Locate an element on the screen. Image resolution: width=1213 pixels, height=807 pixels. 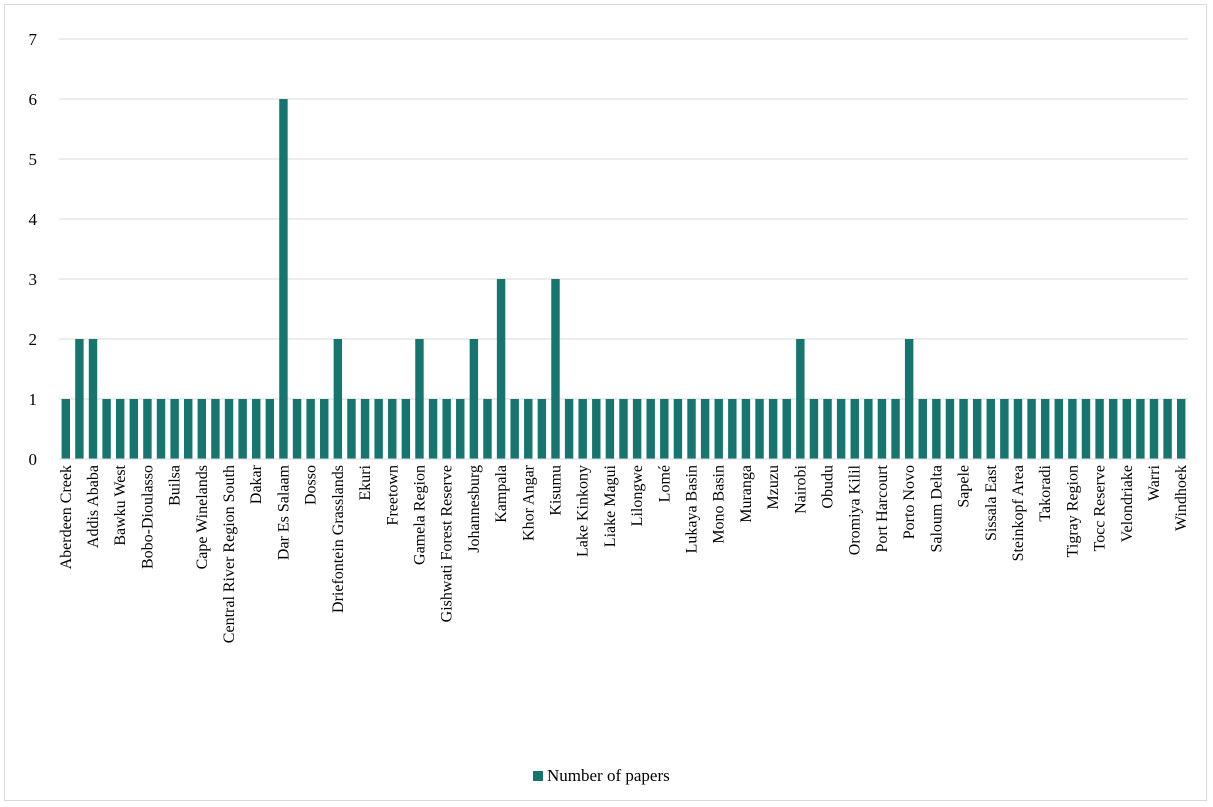
x-category-label: Velondriake is located at coordinates (1127, 503).